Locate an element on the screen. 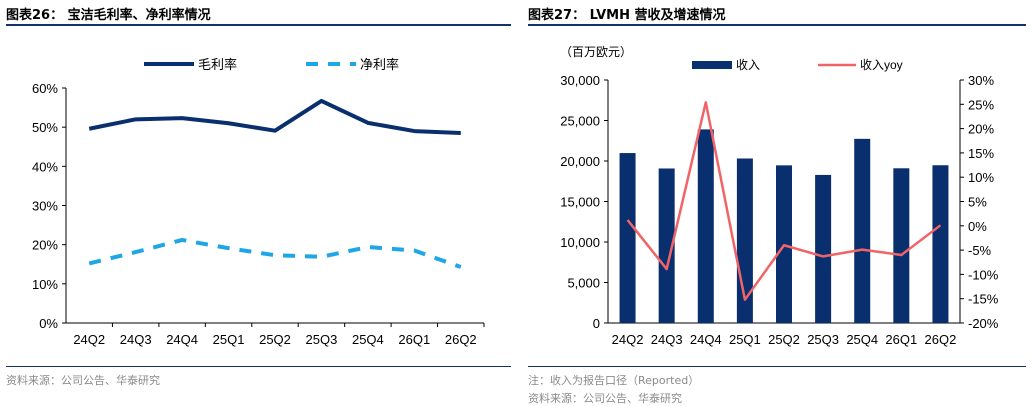 The height and width of the screenshot is (406, 1030). y-right-tick-label: -10% is located at coordinates (983, 274).